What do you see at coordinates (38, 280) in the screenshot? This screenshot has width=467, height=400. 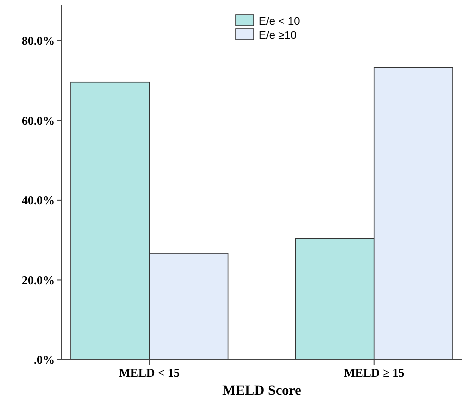 I see `y-tick-label: 20.0%` at bounding box center [38, 280].